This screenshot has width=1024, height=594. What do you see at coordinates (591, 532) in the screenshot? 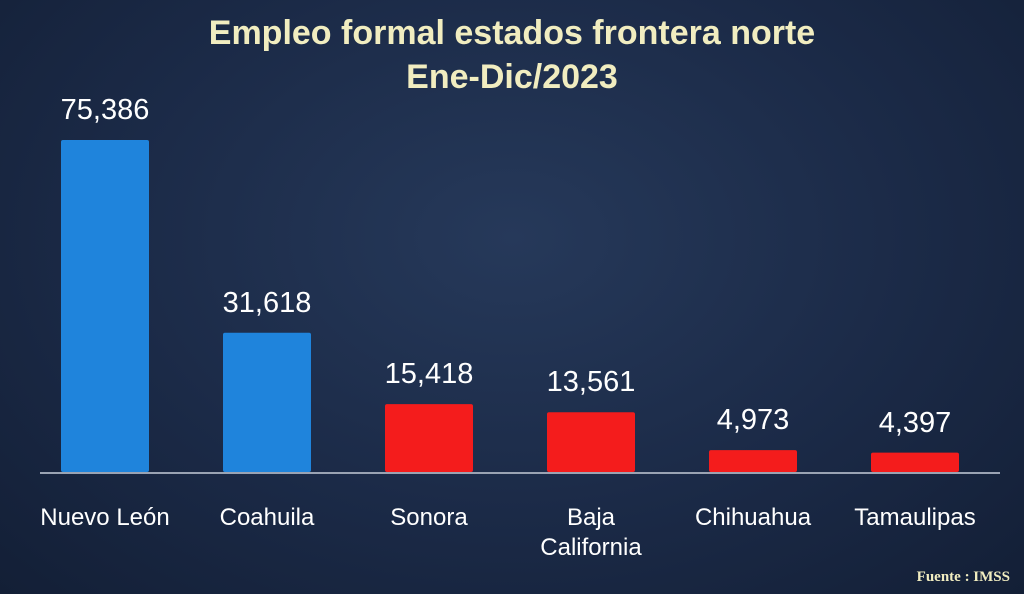
I see `x-tick-label: Baja California` at bounding box center [591, 532].